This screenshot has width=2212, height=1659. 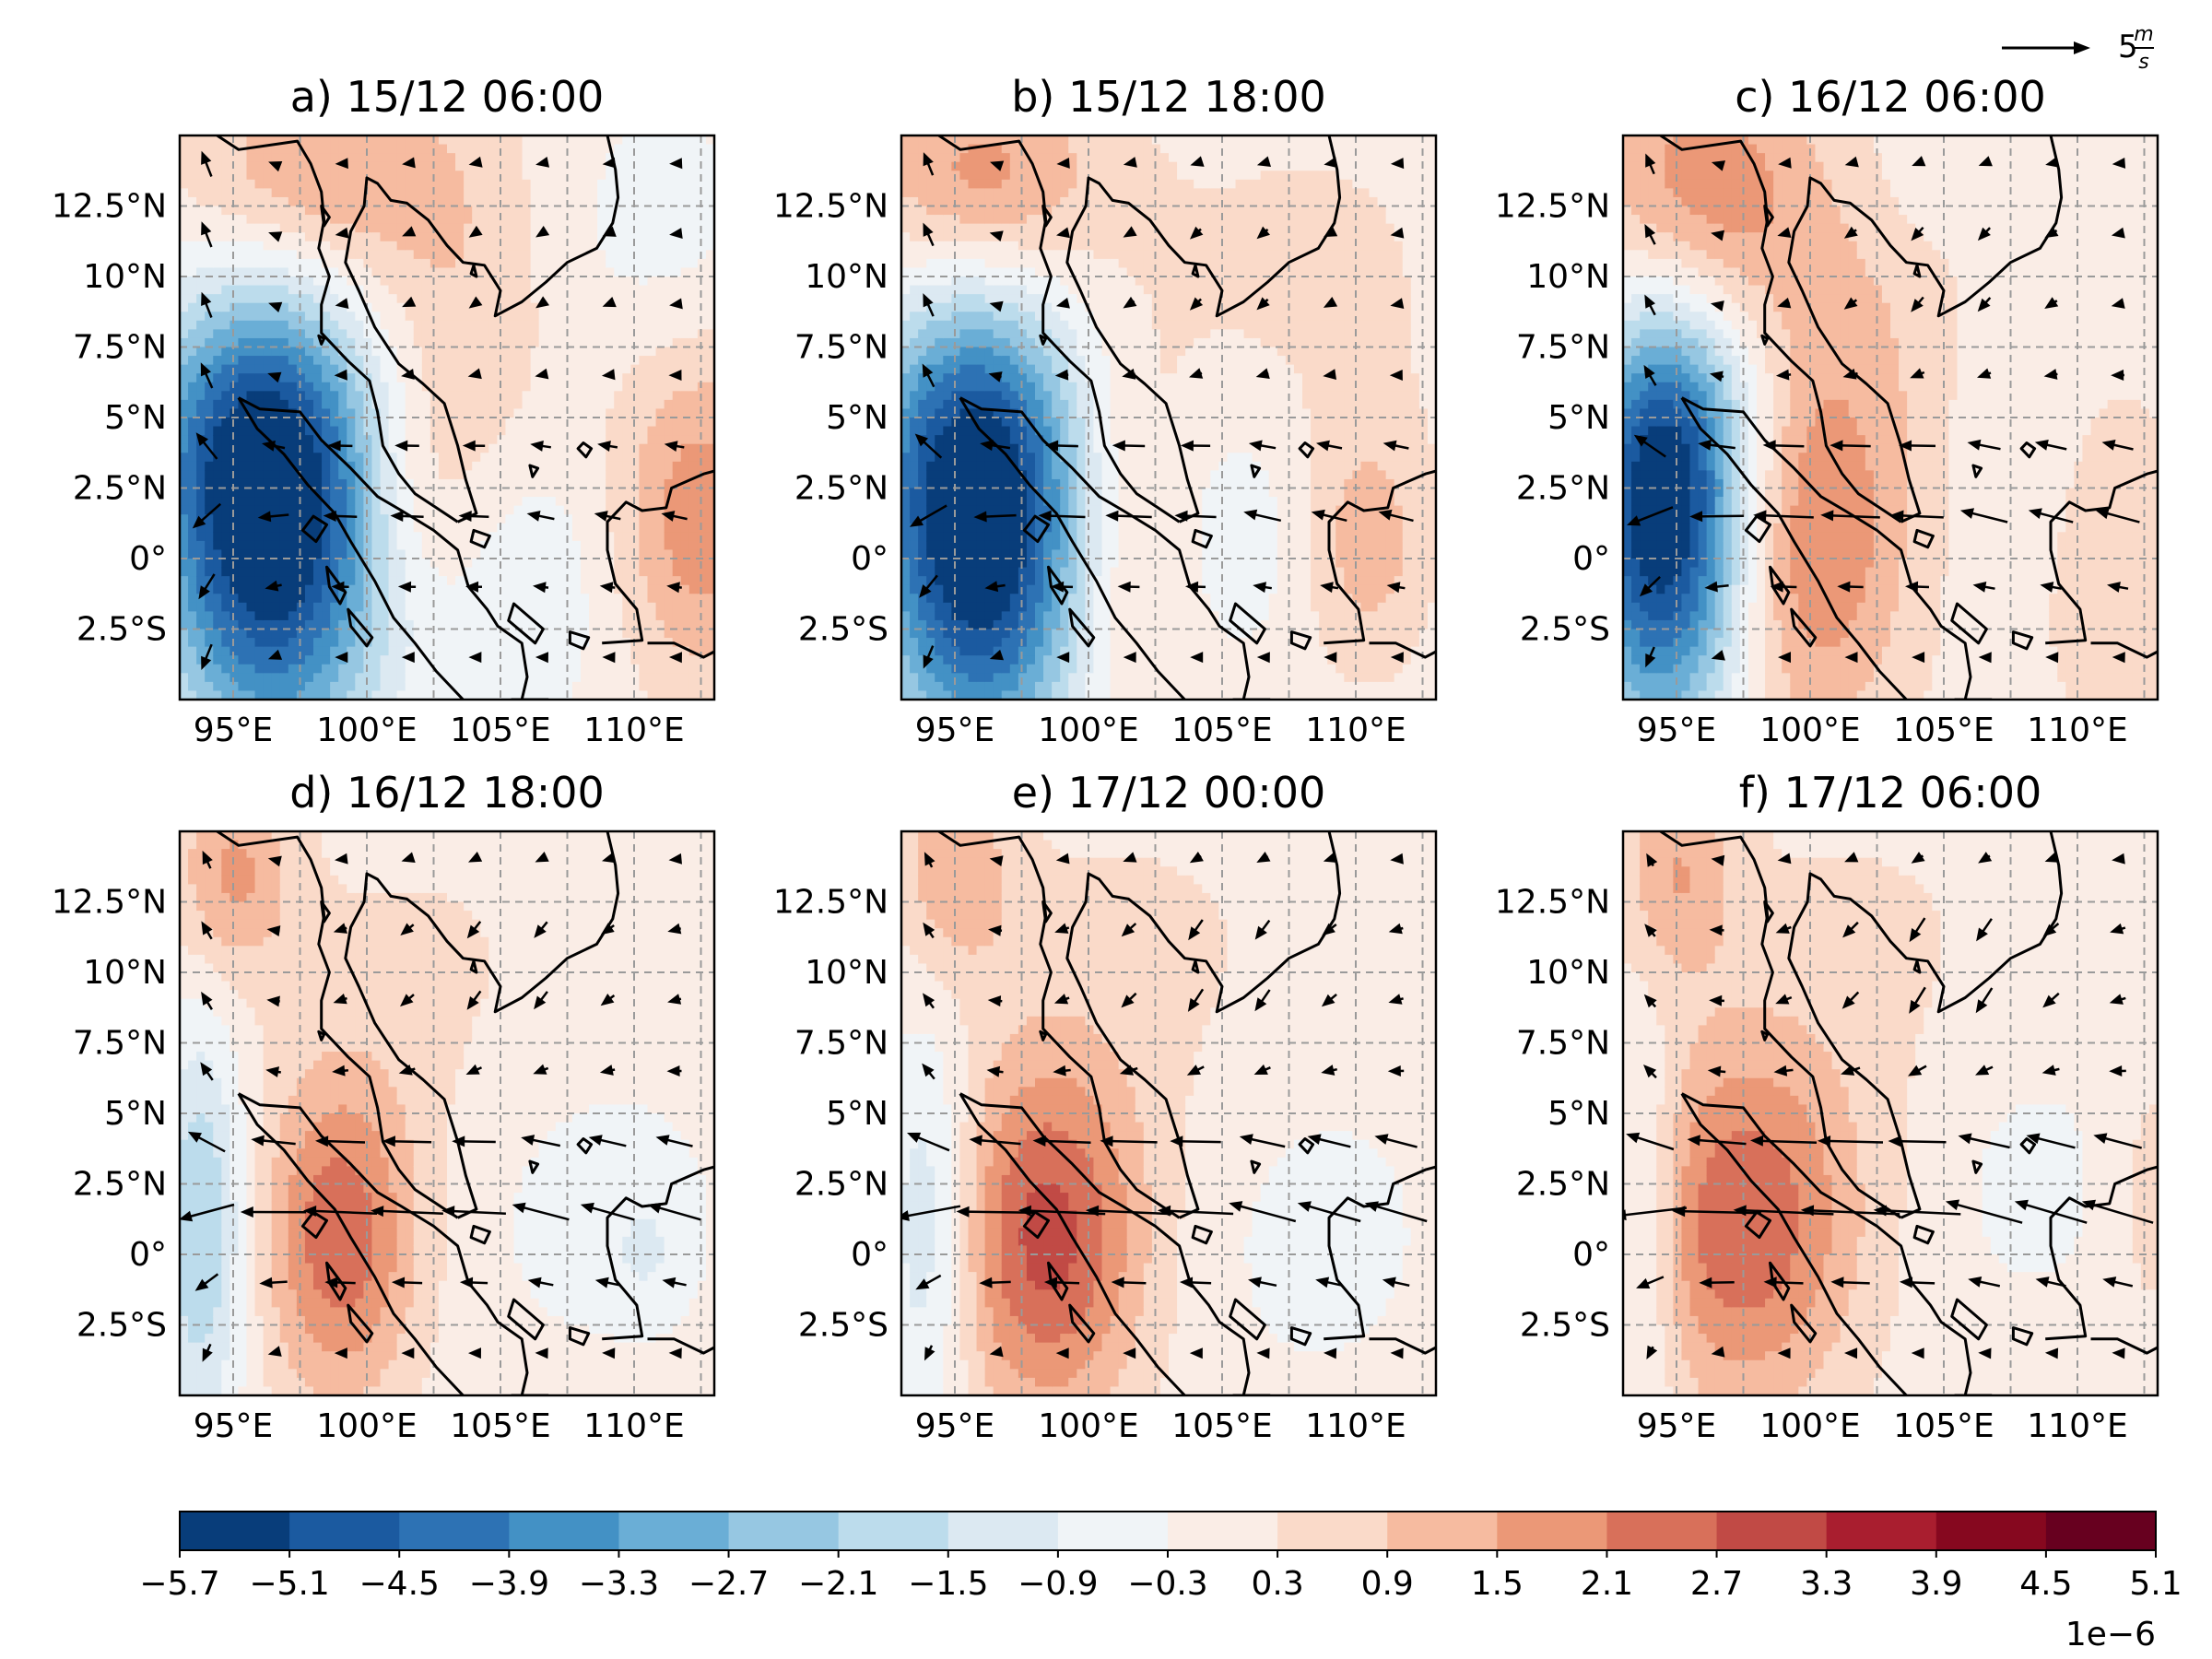 What do you see at coordinates (1552, 903) in the screenshot?
I see `y-tick-label: 12.5°N` at bounding box center [1552, 903].